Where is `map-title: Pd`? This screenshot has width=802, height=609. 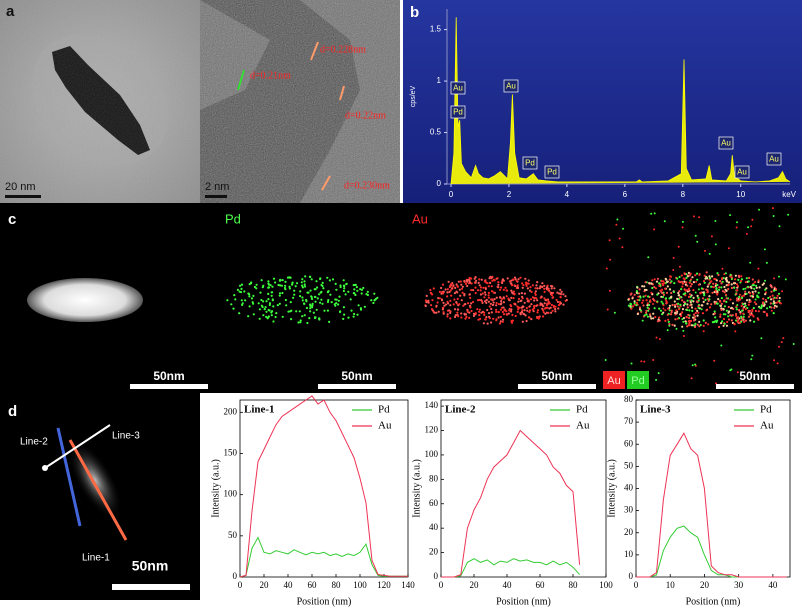
map-title: Pd is located at coordinates (233, 218).